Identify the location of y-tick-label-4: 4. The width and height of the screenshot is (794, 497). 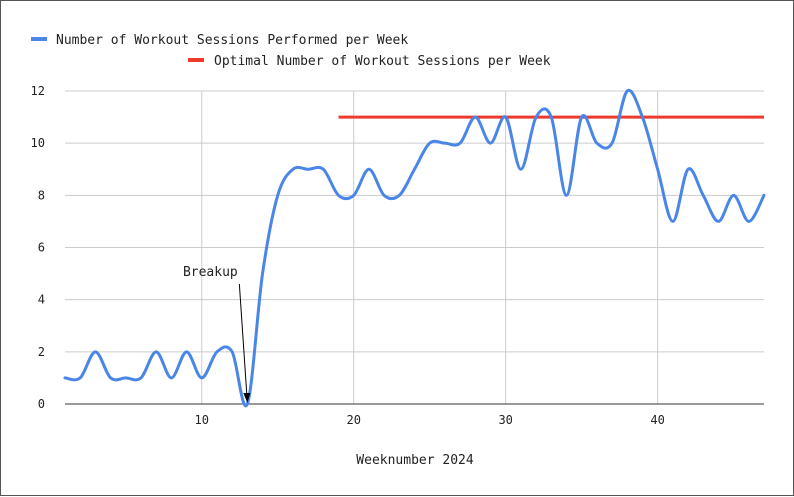
(41, 300).